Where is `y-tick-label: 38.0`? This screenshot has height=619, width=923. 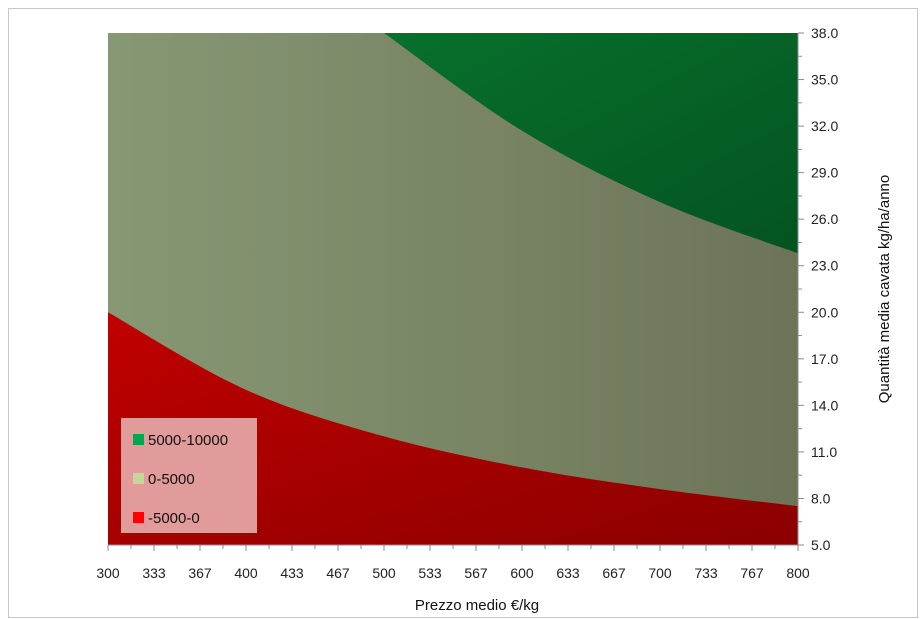
y-tick-label: 38.0 is located at coordinates (824, 33).